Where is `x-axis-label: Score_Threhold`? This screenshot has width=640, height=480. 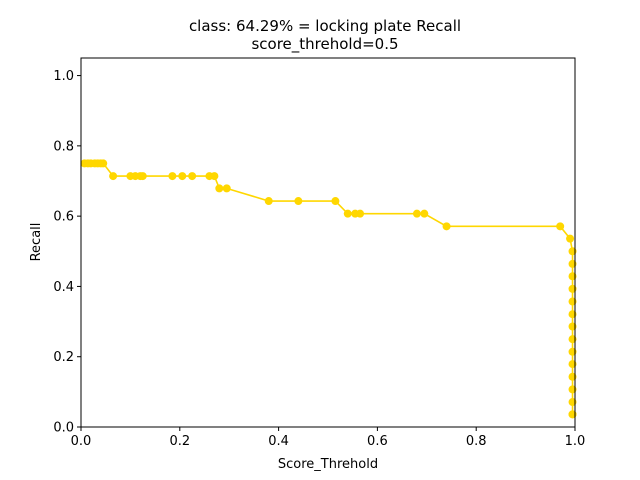
x-axis-label: Score_Threhold is located at coordinates (328, 464).